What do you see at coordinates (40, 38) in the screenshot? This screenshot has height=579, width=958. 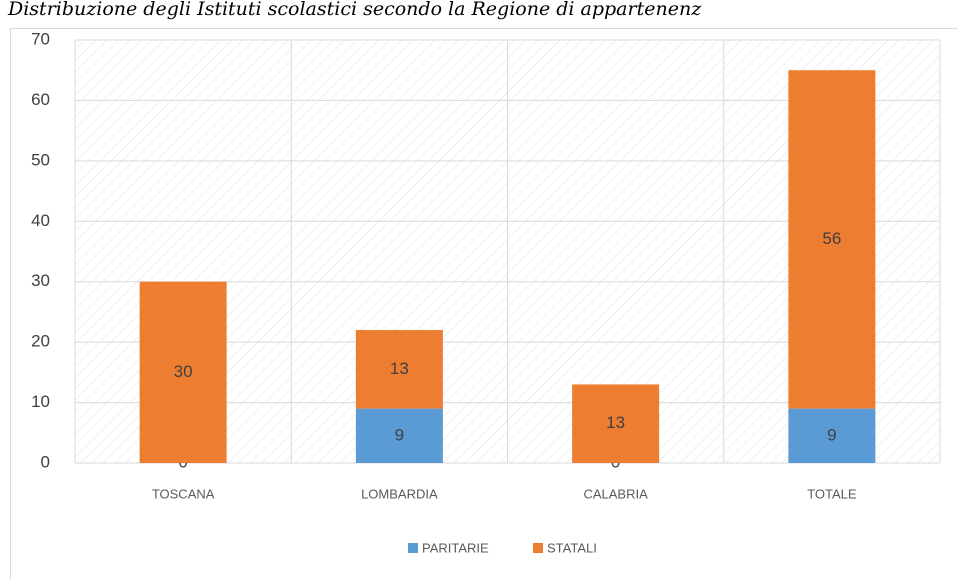 I see `y-tick-label: 70` at bounding box center [40, 38].